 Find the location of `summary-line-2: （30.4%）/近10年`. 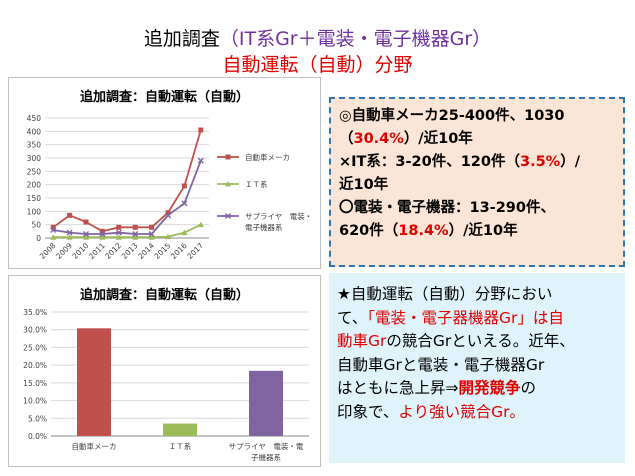

summary-line-2: （30.4%）/近10年 is located at coordinates (406, 139).